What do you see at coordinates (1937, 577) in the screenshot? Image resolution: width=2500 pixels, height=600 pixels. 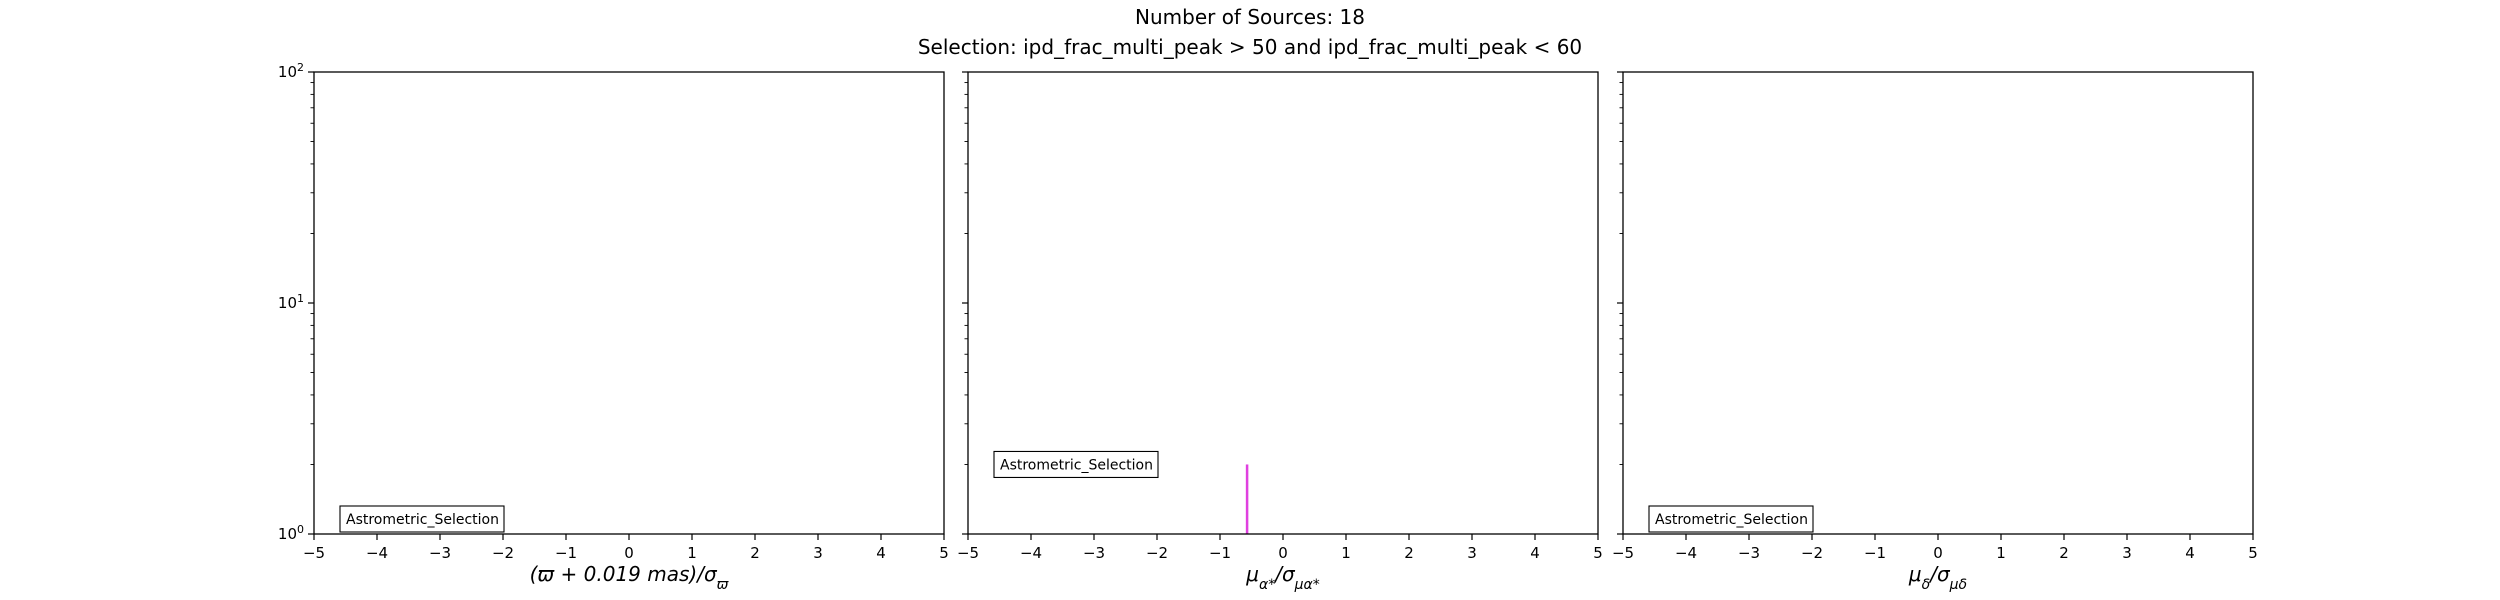 I see `x-axis-label: μδ/σμδ` at bounding box center [1937, 577].